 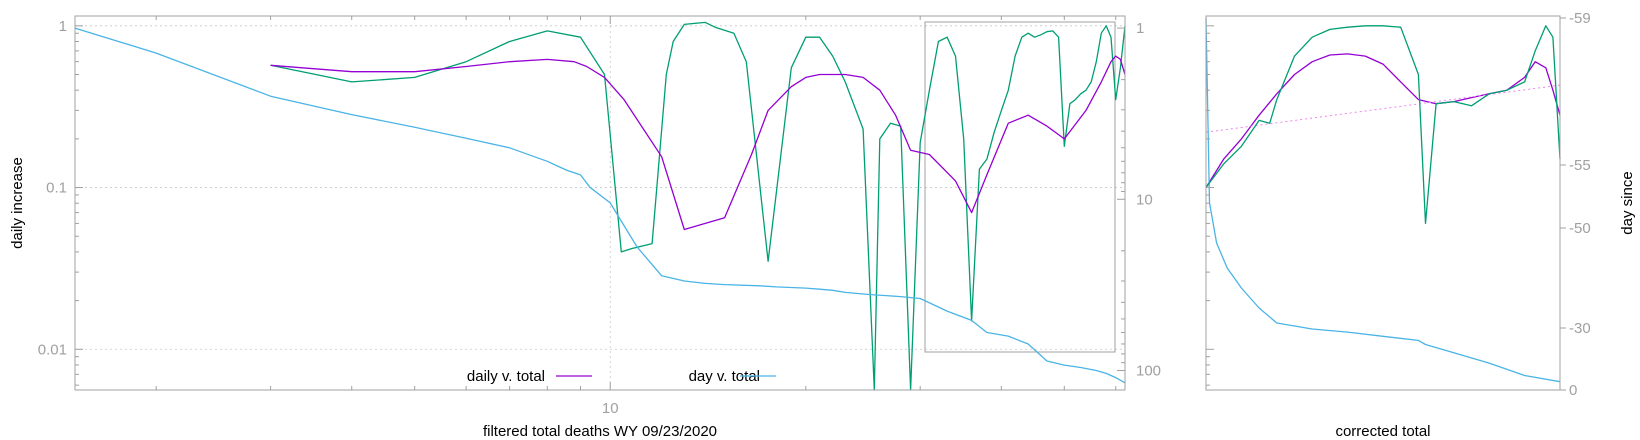 What do you see at coordinates (1020, 187) in the screenshot?
I see `main-inset-box` at bounding box center [1020, 187].